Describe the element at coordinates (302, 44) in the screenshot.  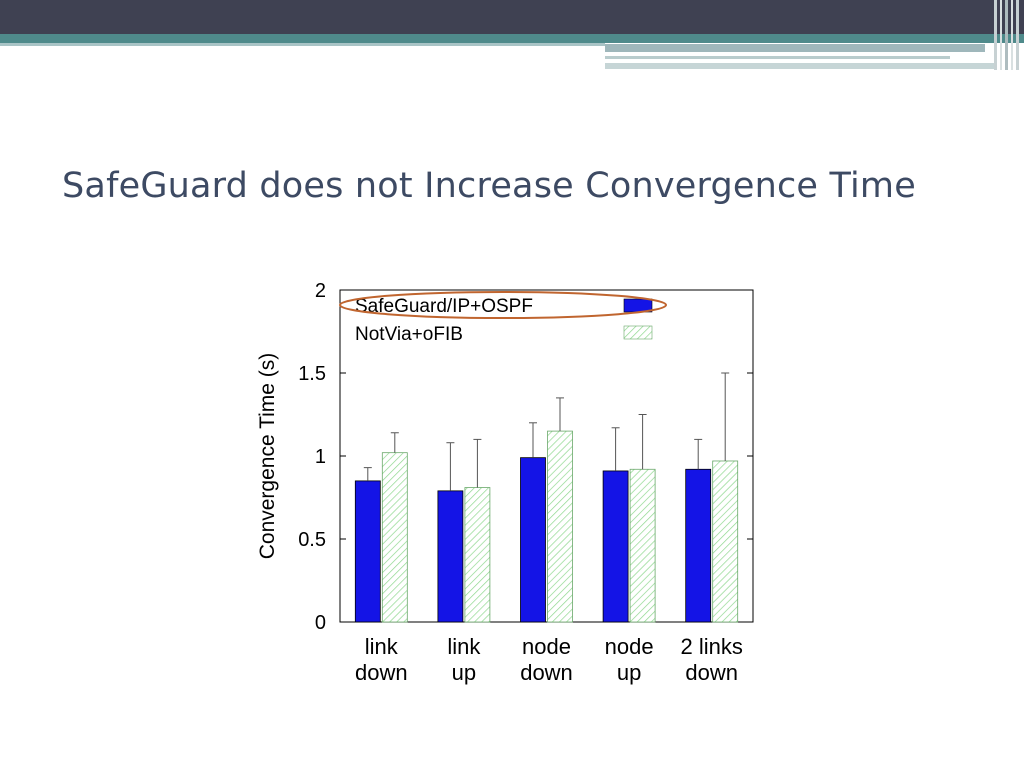
I see `header-accent-line` at that location.